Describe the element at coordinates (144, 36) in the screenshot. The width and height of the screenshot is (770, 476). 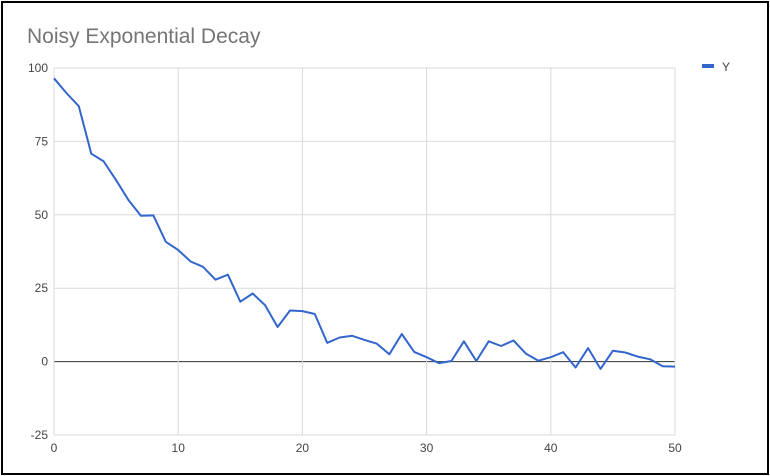
I see `chart-title: Noisy Exponential Decay` at that location.